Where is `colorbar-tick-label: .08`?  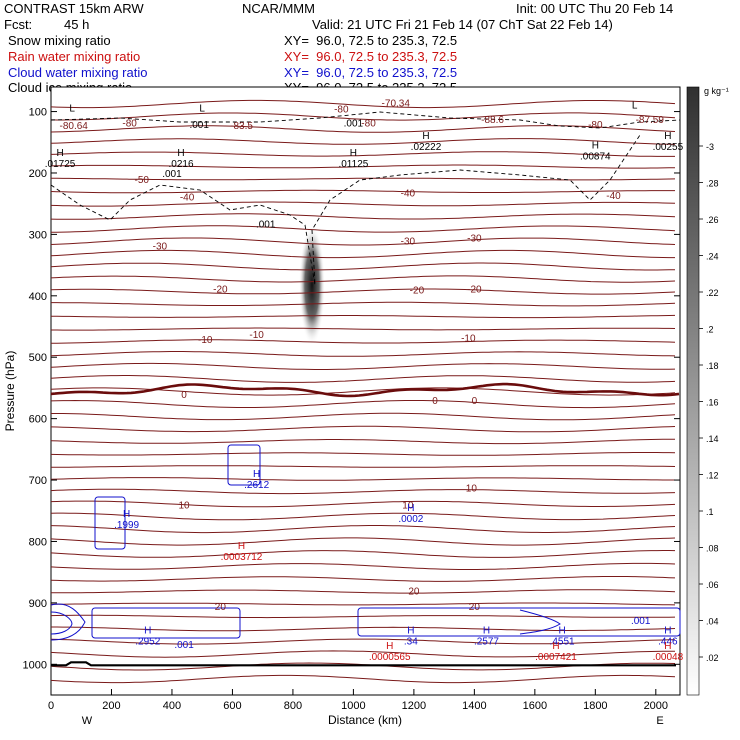
colorbar-tick-label: .08 is located at coordinates (712, 549).